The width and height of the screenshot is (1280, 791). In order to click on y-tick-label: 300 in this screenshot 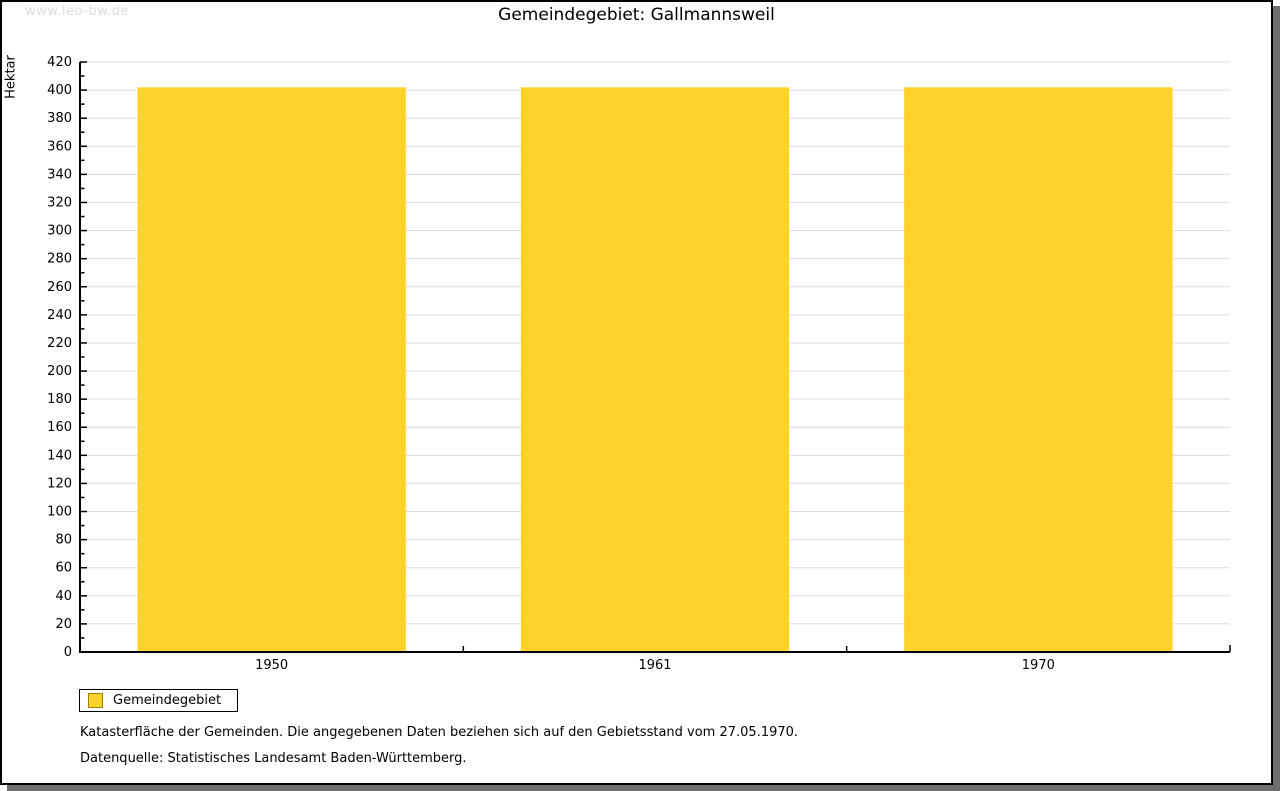, I will do `click(59, 231)`.